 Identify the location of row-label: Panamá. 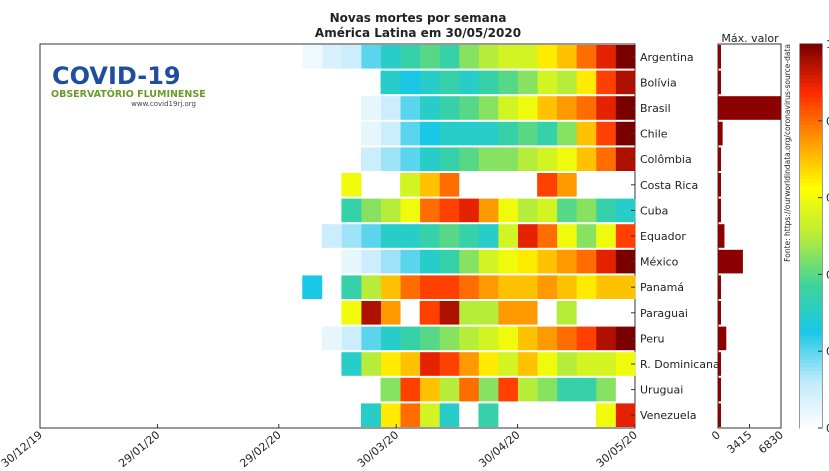
(662, 287).